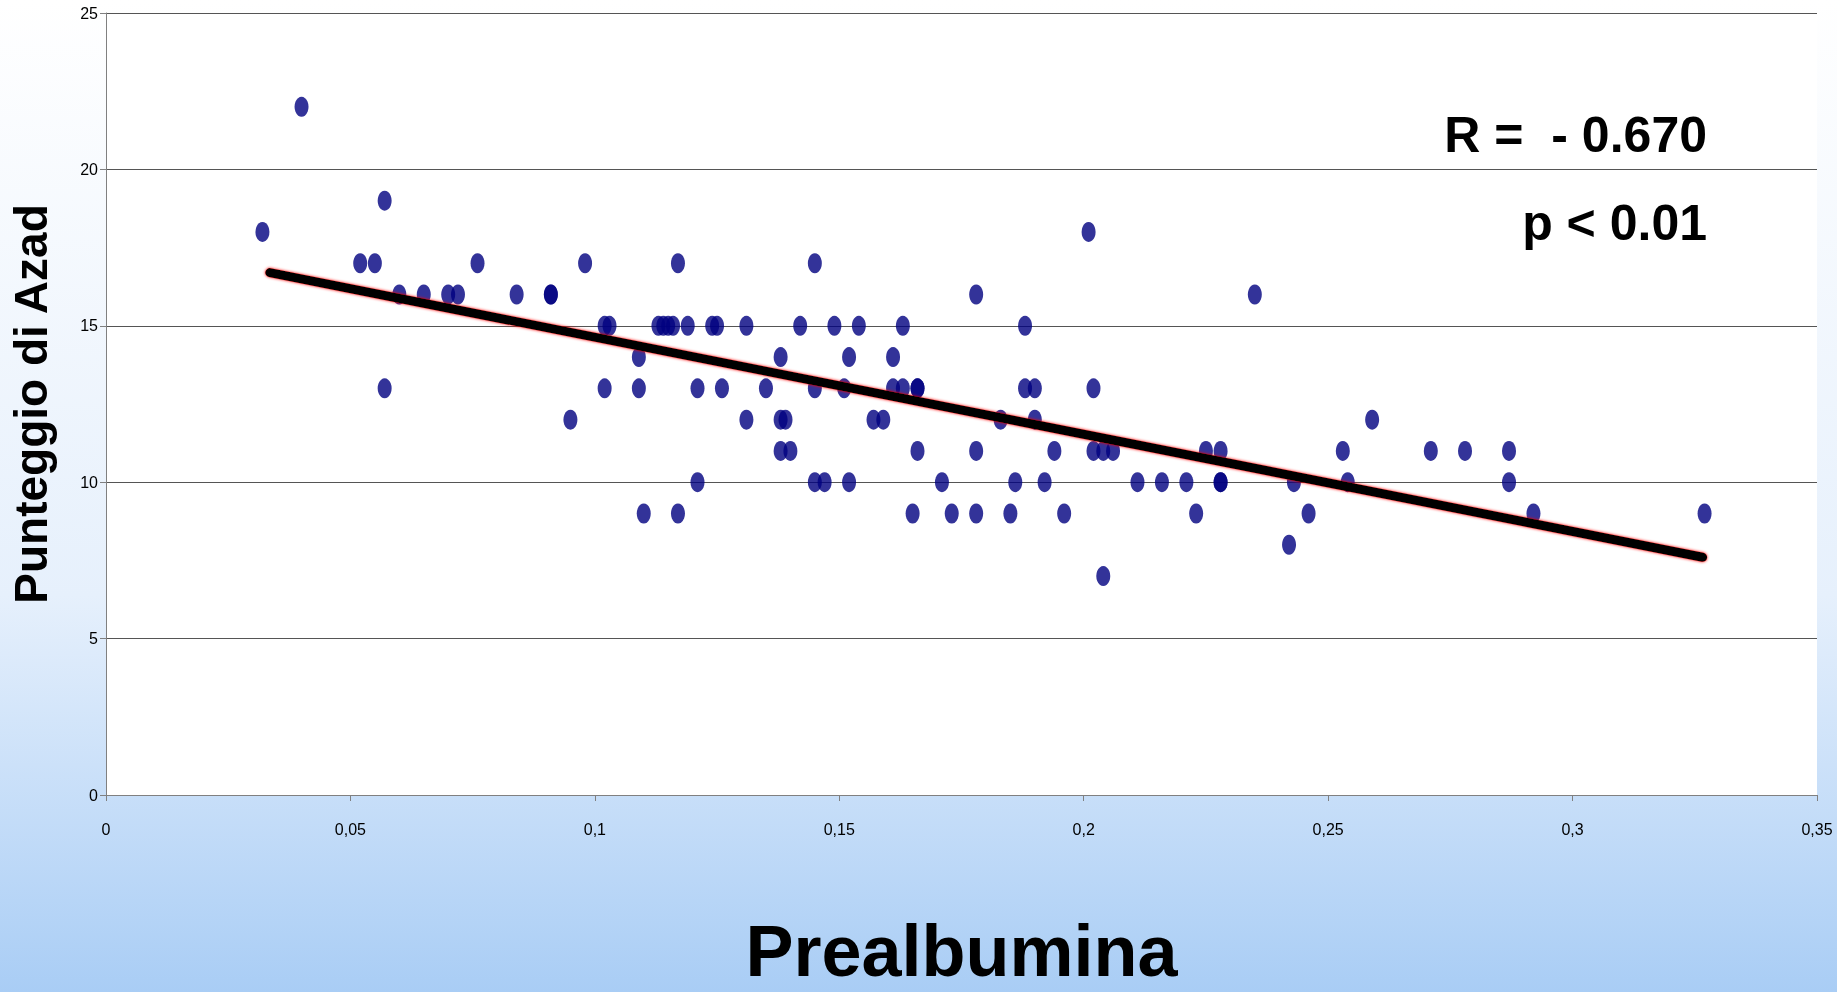  Describe the element at coordinates (1328, 829) in the screenshot. I see `x-tick-label: 0,25` at that location.